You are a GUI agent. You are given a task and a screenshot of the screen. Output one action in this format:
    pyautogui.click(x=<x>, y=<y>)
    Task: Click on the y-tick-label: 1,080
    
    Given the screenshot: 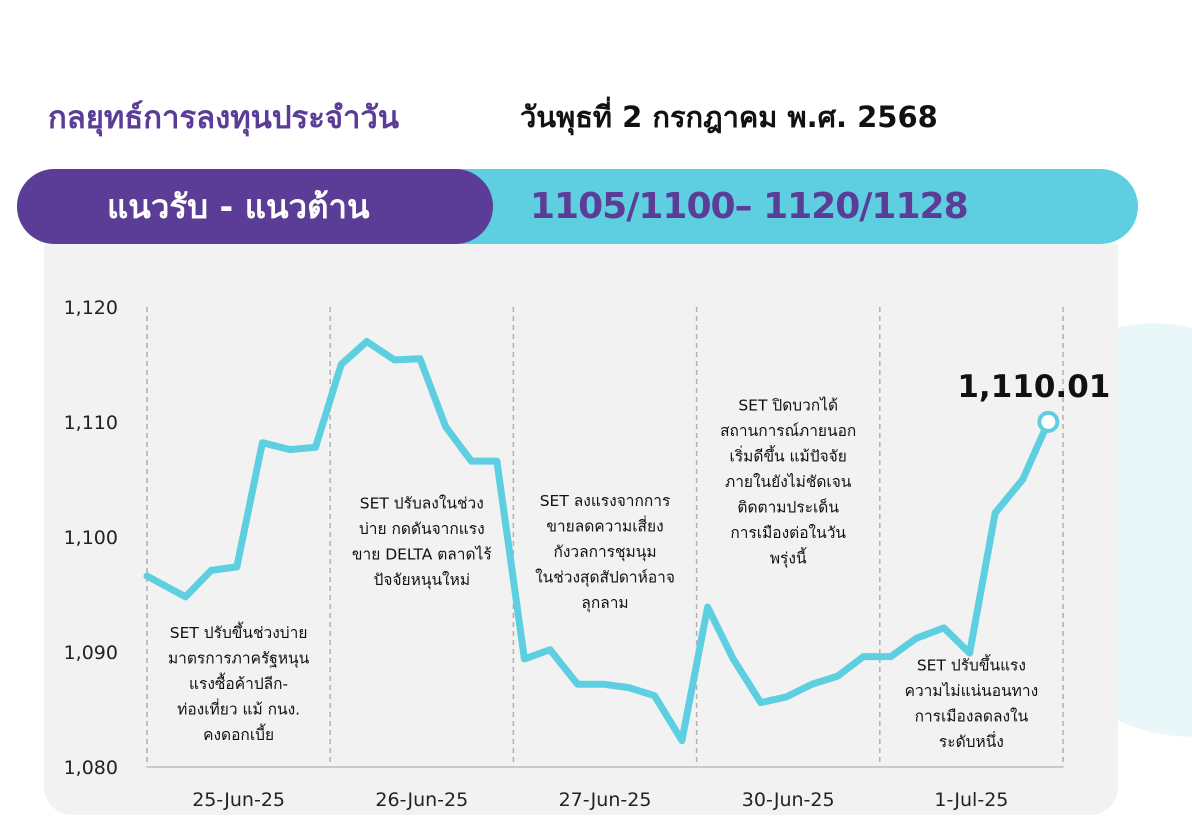 What is the action you would take?
    pyautogui.click(x=91, y=768)
    